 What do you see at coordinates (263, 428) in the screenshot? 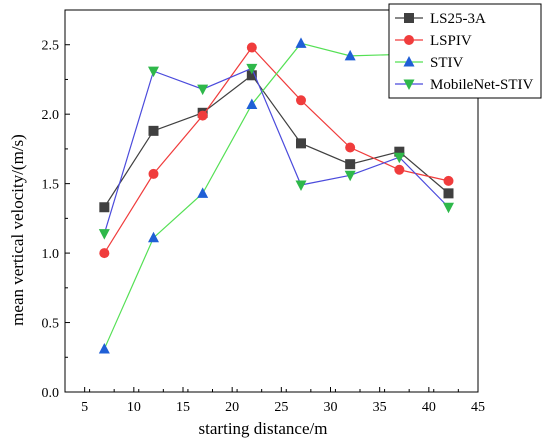
I see `x-axis-title: starting distance/m` at bounding box center [263, 428].